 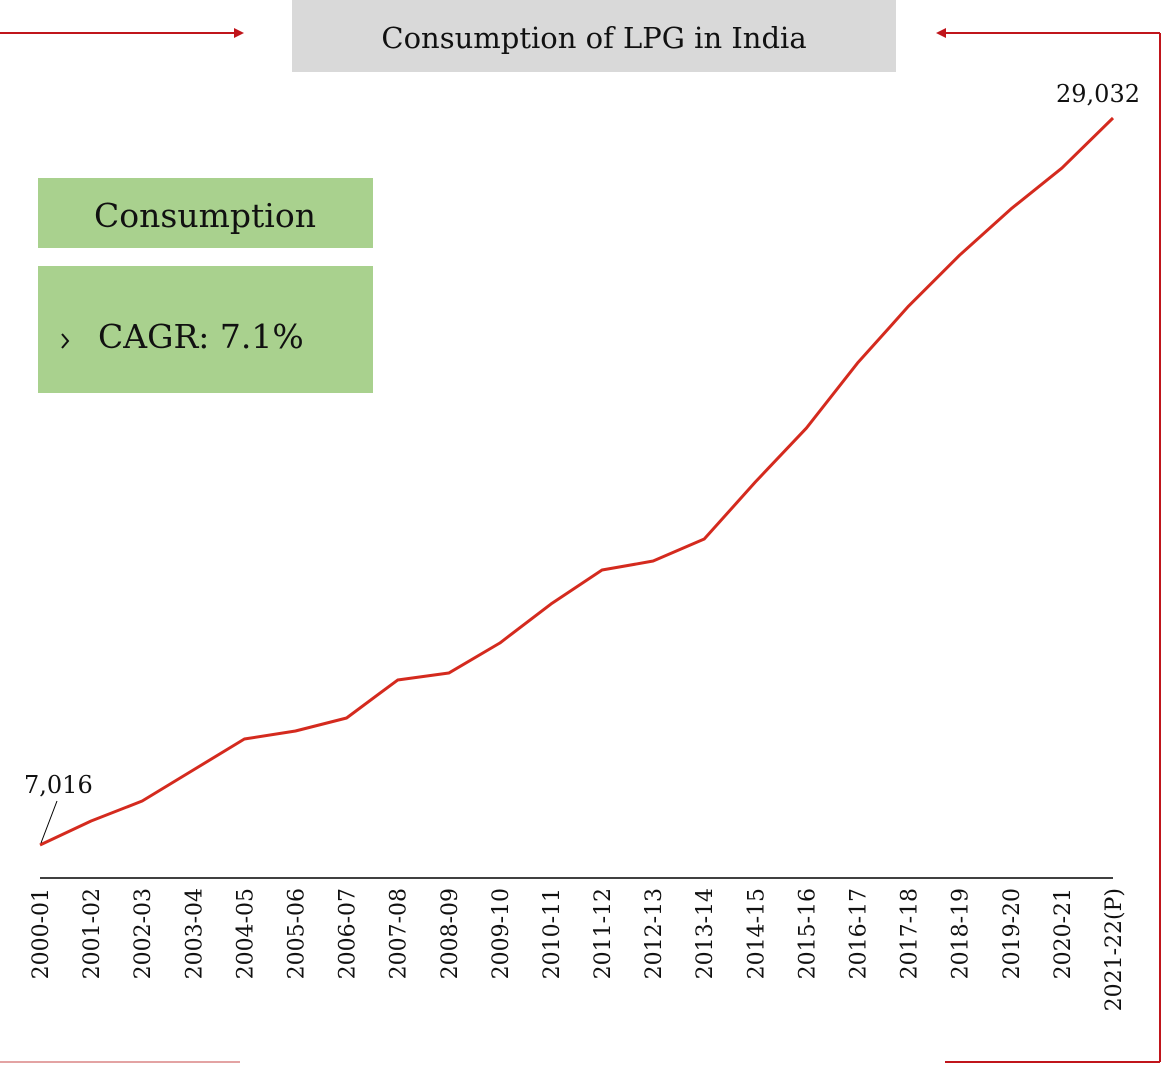 What do you see at coordinates (961, 933) in the screenshot?
I see `x-tick-label: 2018-19` at bounding box center [961, 933].